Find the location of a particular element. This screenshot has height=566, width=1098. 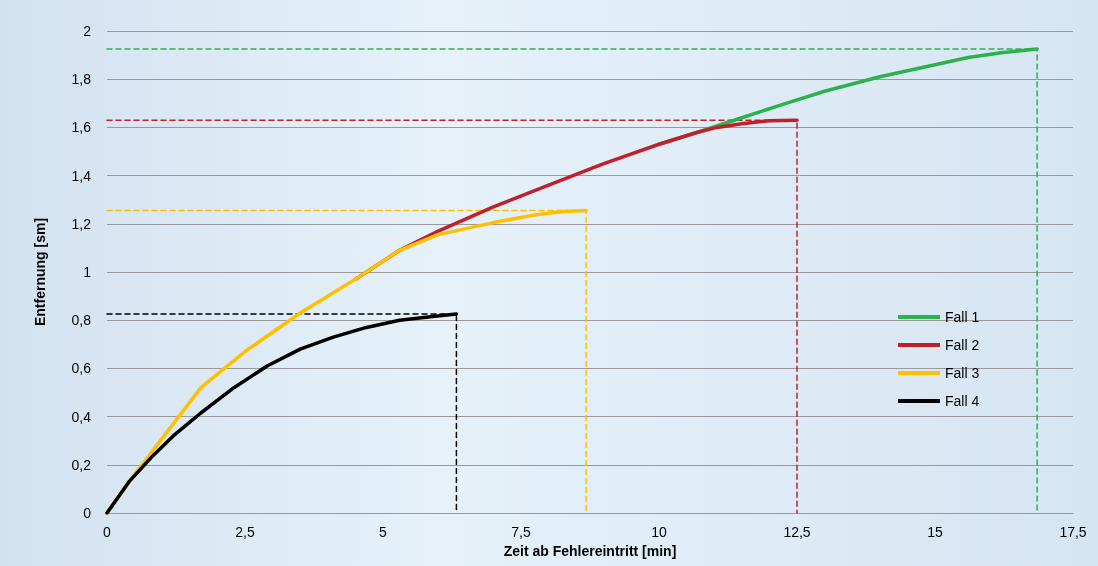

y-tick-label: 0,6 is located at coordinates (81, 368).